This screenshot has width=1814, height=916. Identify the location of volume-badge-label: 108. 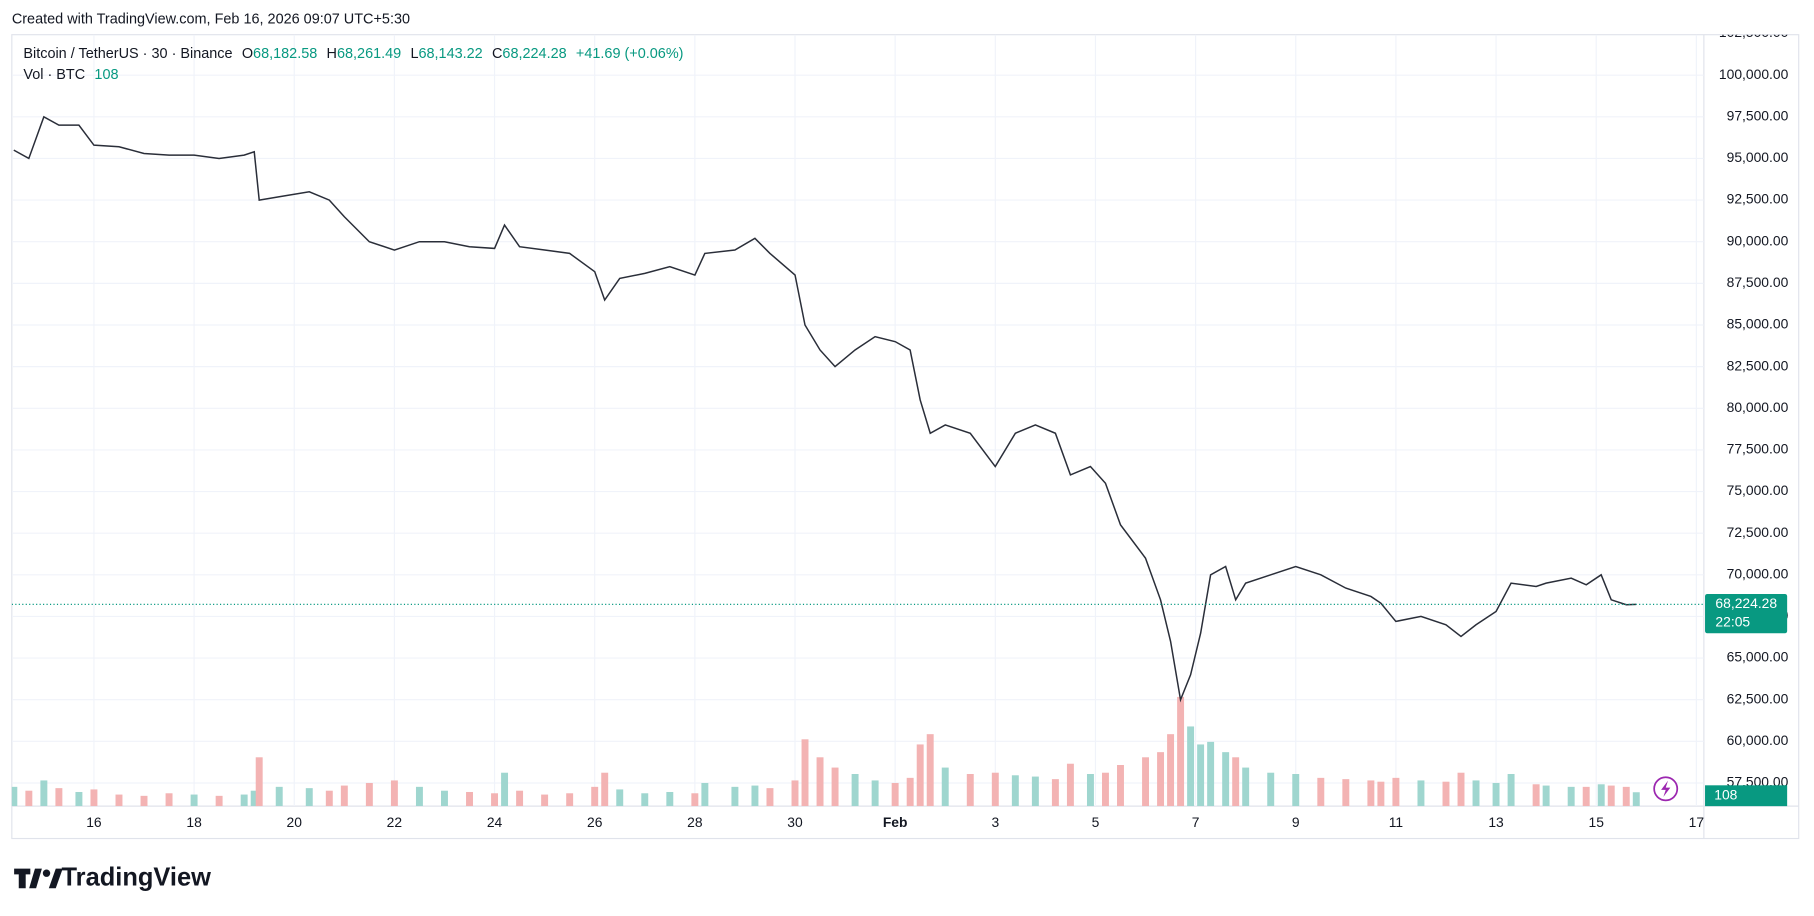
(1725, 794).